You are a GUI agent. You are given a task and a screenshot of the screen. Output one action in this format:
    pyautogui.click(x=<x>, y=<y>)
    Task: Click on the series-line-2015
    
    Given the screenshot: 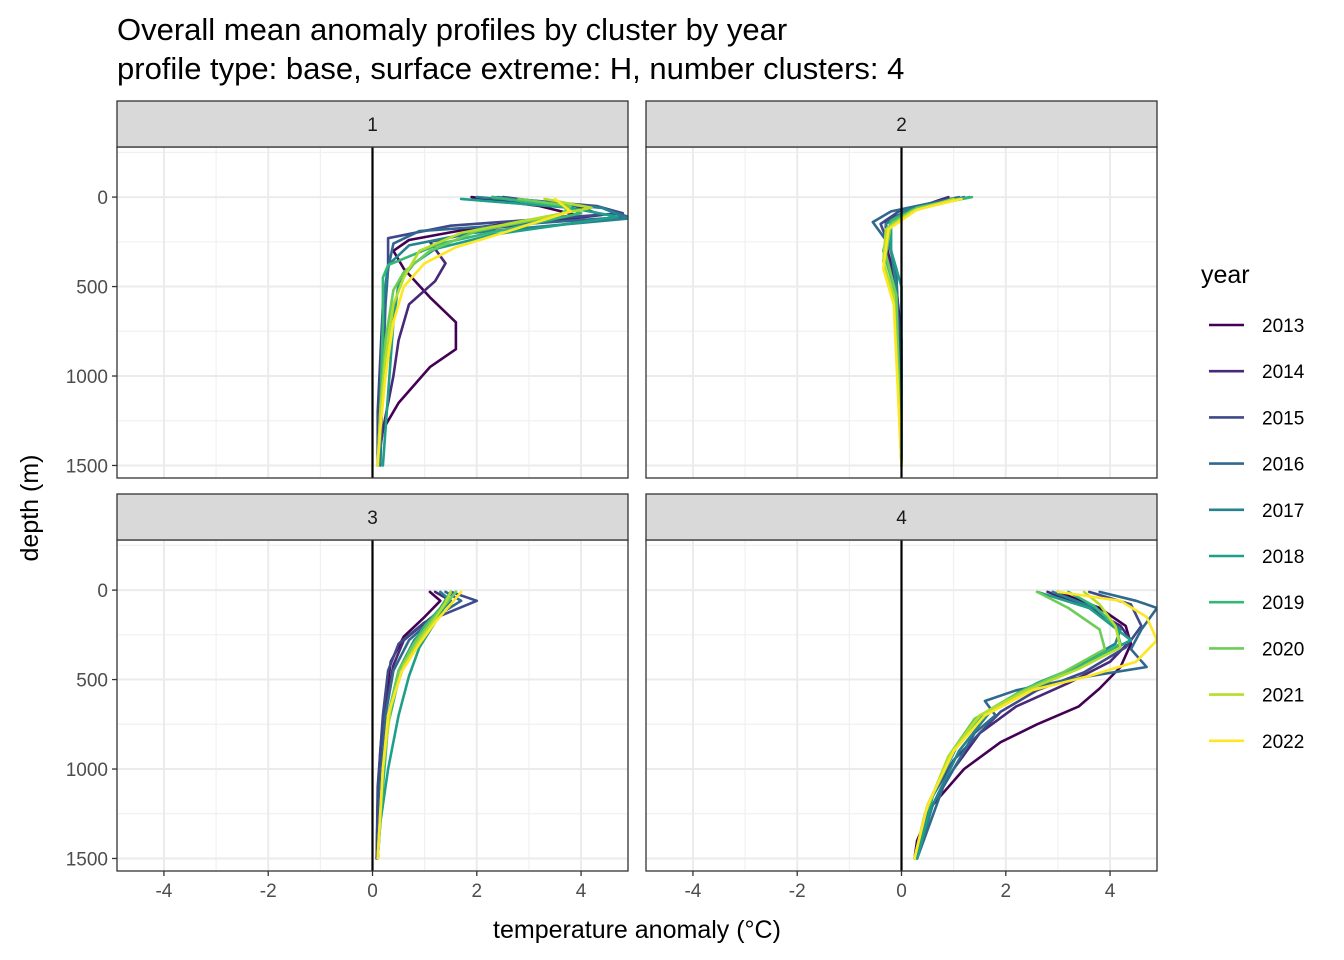 What is the action you would take?
    pyautogui.click(x=427, y=725)
    